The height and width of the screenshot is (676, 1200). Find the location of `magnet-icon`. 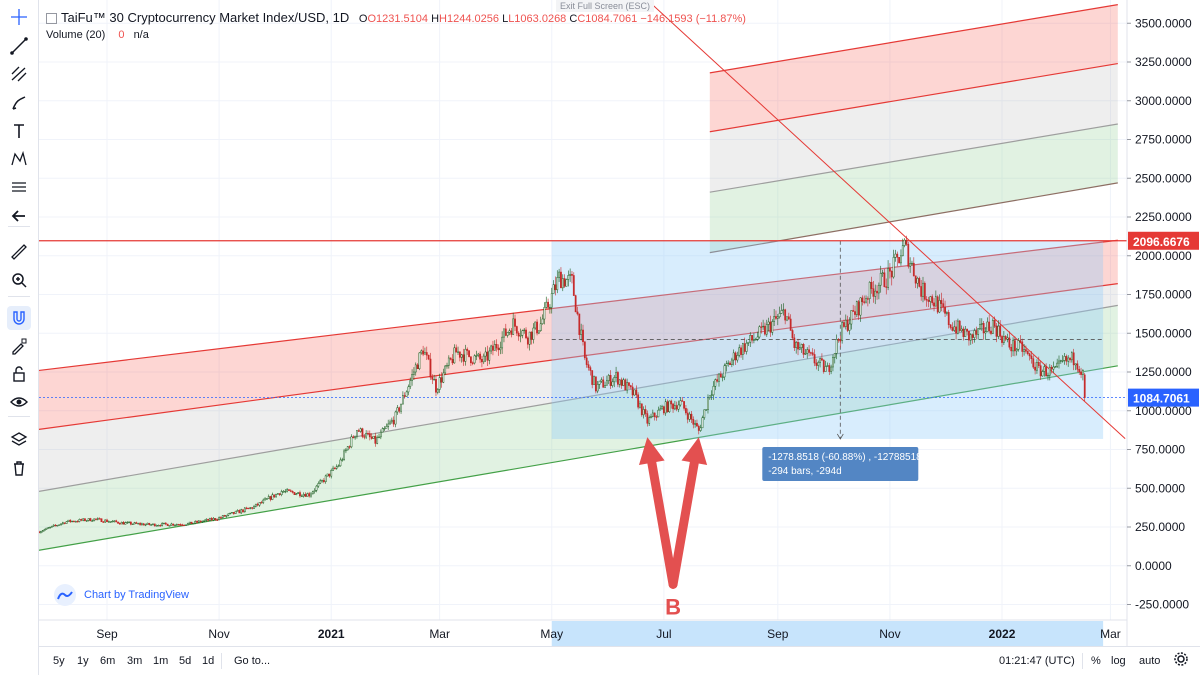

magnet-icon is located at coordinates (19, 318).